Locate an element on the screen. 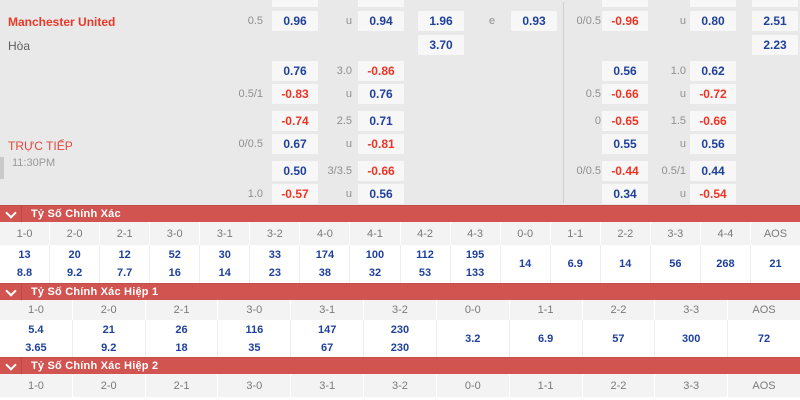 The width and height of the screenshot is (800, 400). score-odds-value: 13 is located at coordinates (24, 255).